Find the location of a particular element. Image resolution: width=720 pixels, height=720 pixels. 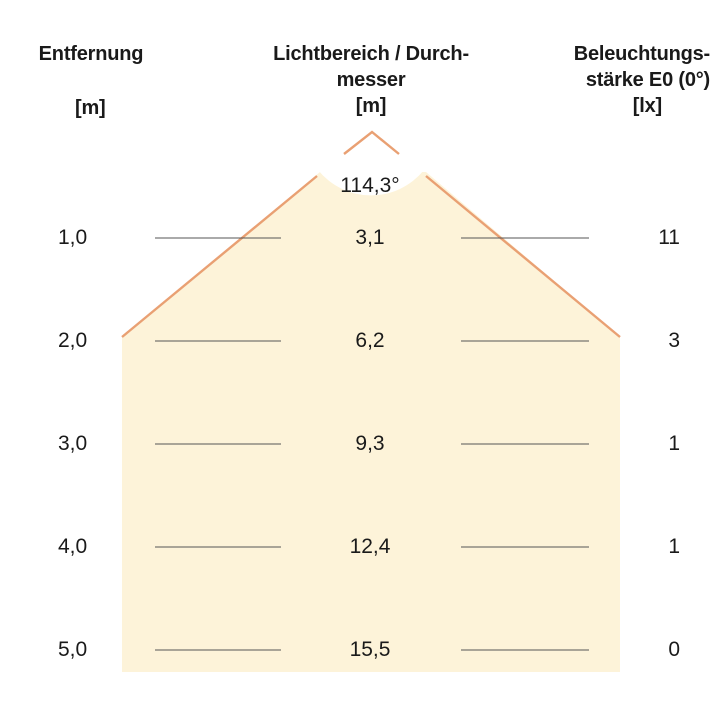

illuminance-value: 11 is located at coordinates (669, 237).